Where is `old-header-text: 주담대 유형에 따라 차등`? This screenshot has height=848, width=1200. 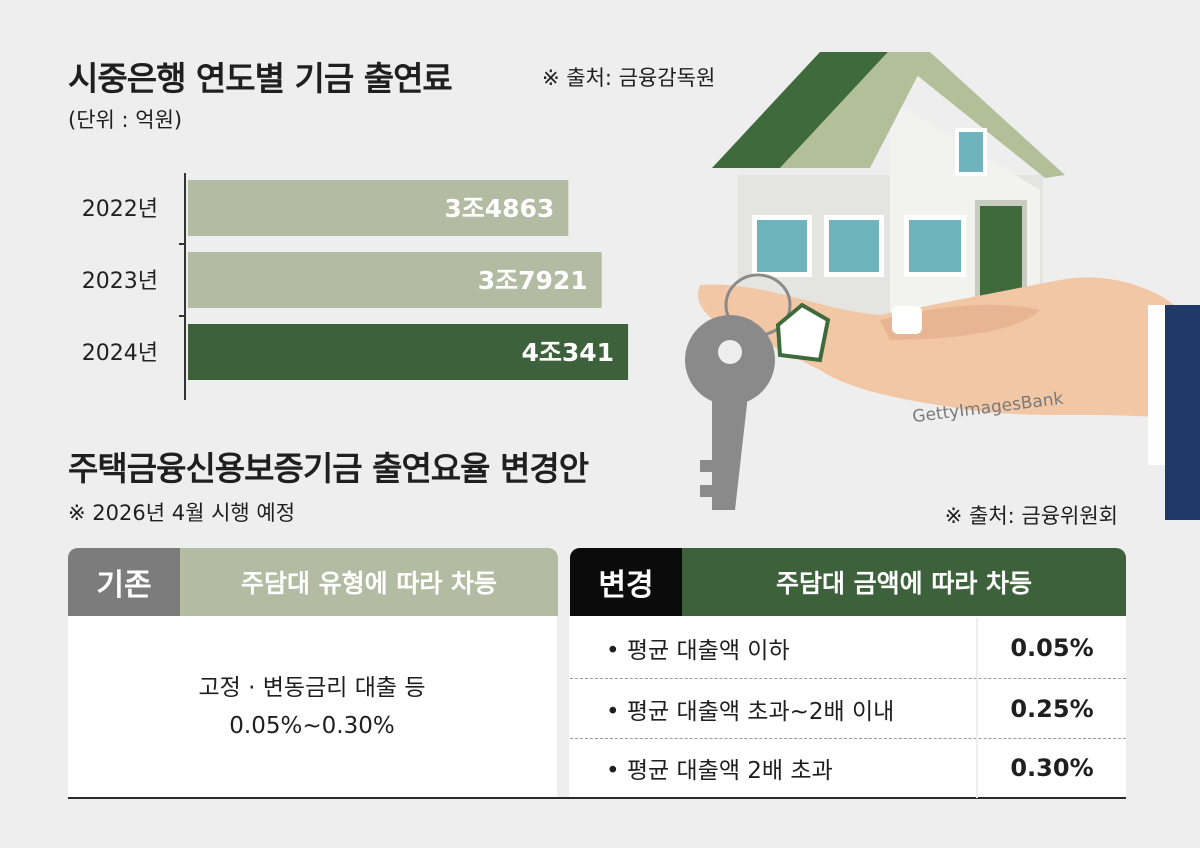
old-header-text: 주담대 유형에 따라 차등 is located at coordinates (369, 583).